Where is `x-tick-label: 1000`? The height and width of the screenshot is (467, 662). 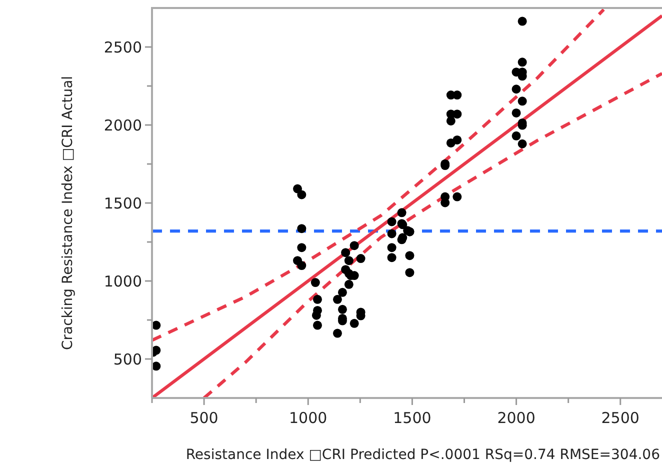 x-tick-label: 1000 is located at coordinates (308, 418).